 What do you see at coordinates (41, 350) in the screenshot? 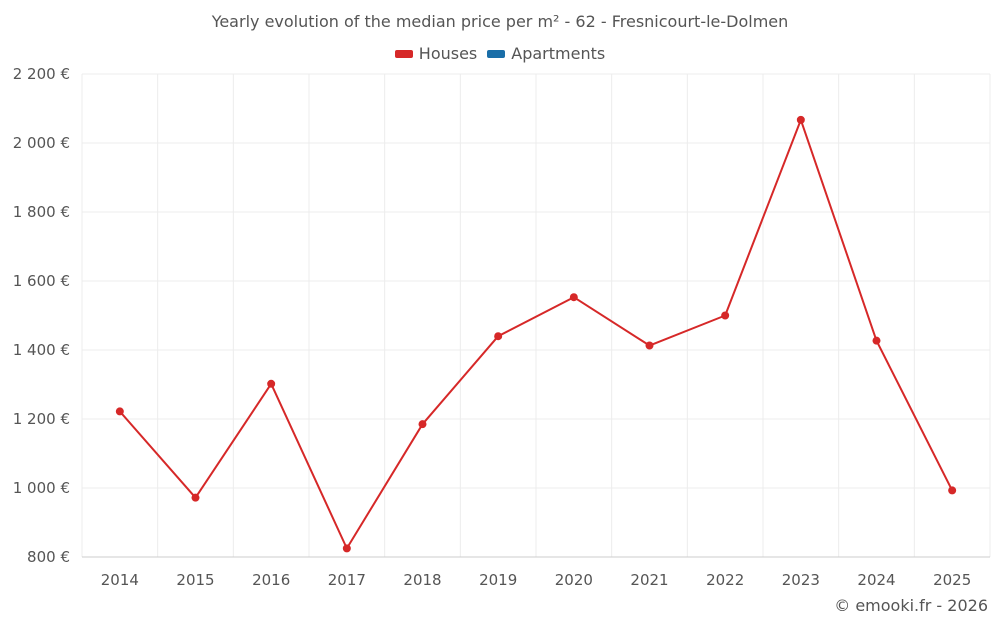
I see `y-tick-label: 1 400 €` at bounding box center [41, 350].